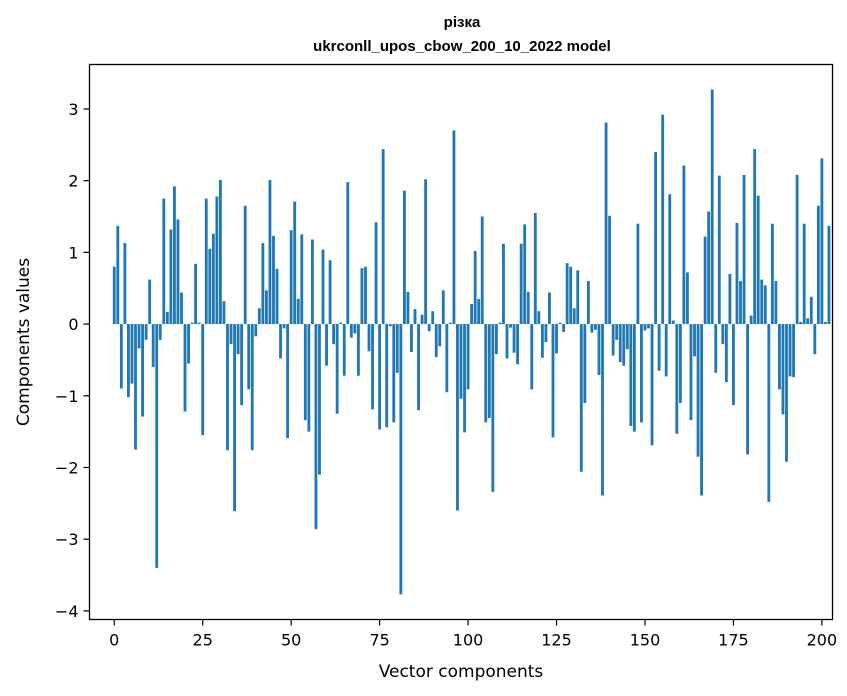  I want to click on x-tick-label: 150, so click(645, 640).